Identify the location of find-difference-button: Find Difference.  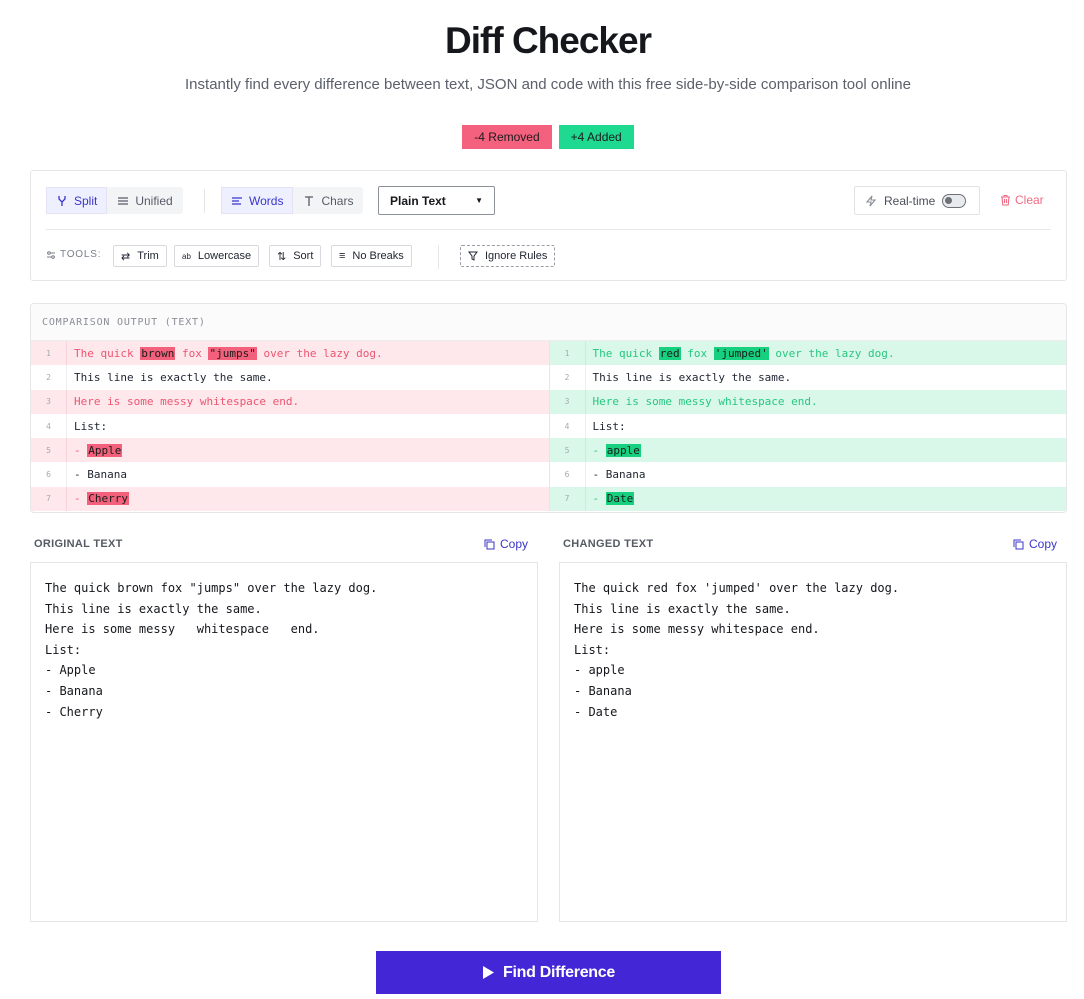
(548, 972).